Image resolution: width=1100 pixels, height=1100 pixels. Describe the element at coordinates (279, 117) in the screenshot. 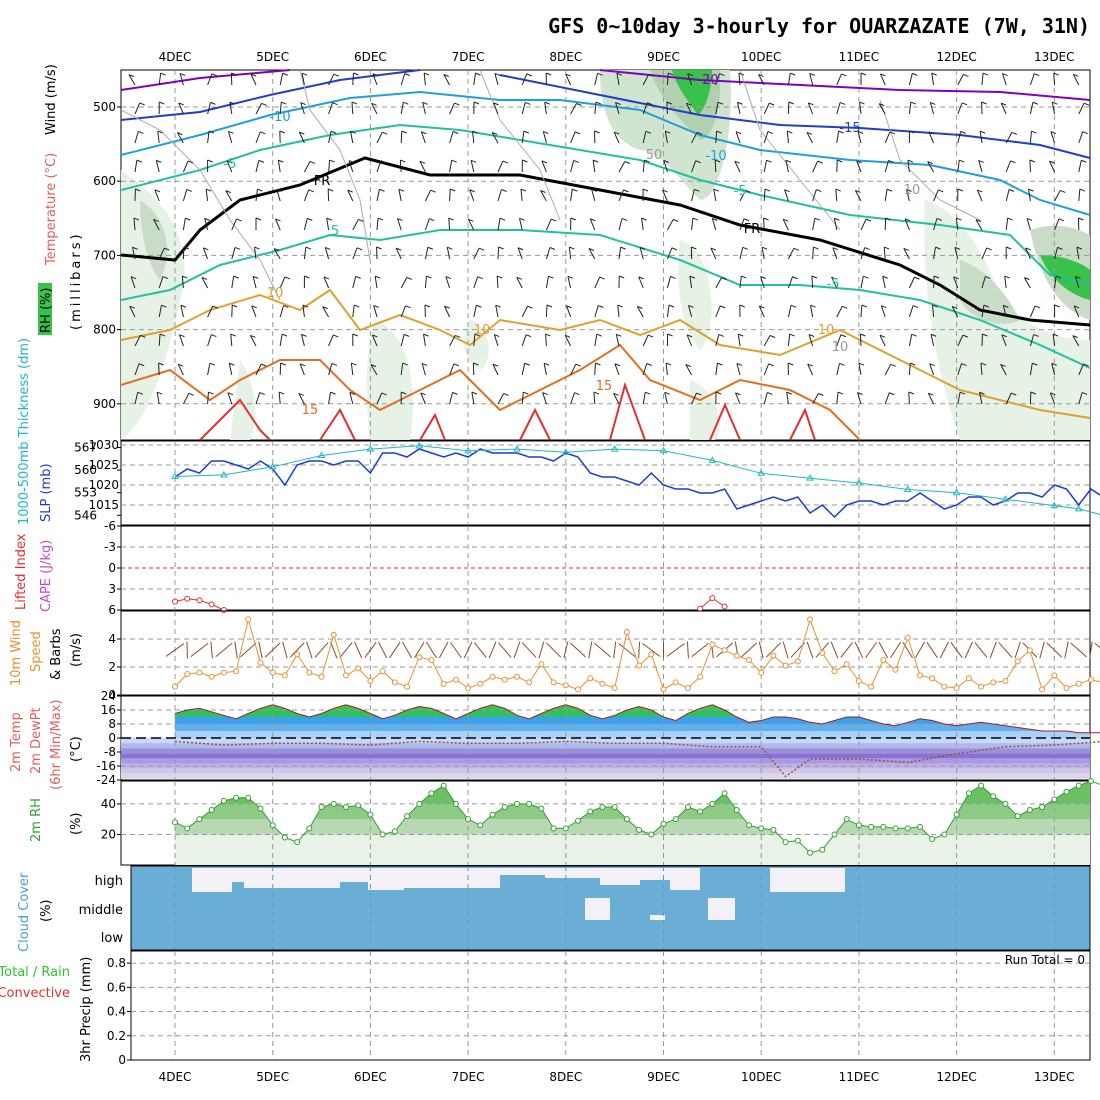

I see `contour-label: -10` at that location.